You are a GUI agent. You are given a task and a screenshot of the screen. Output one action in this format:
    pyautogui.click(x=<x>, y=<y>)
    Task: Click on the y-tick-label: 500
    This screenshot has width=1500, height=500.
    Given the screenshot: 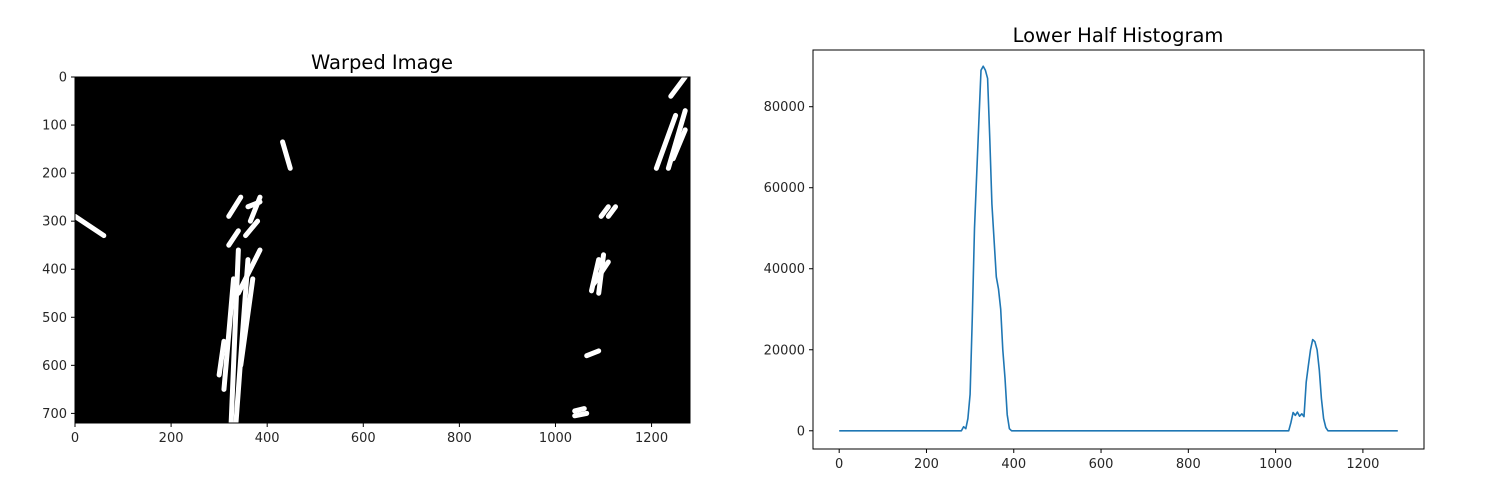 What is the action you would take?
    pyautogui.click(x=54, y=318)
    